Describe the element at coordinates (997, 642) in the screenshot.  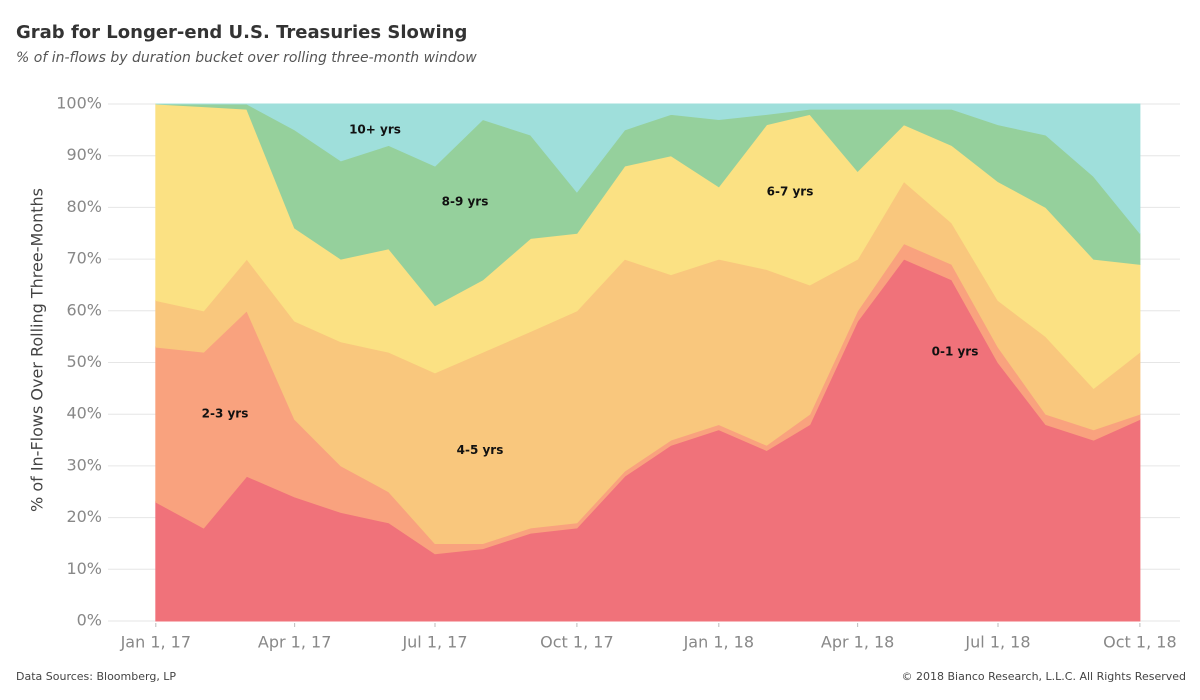
I see `x-tick-label: Jul 1, 18` at that location.